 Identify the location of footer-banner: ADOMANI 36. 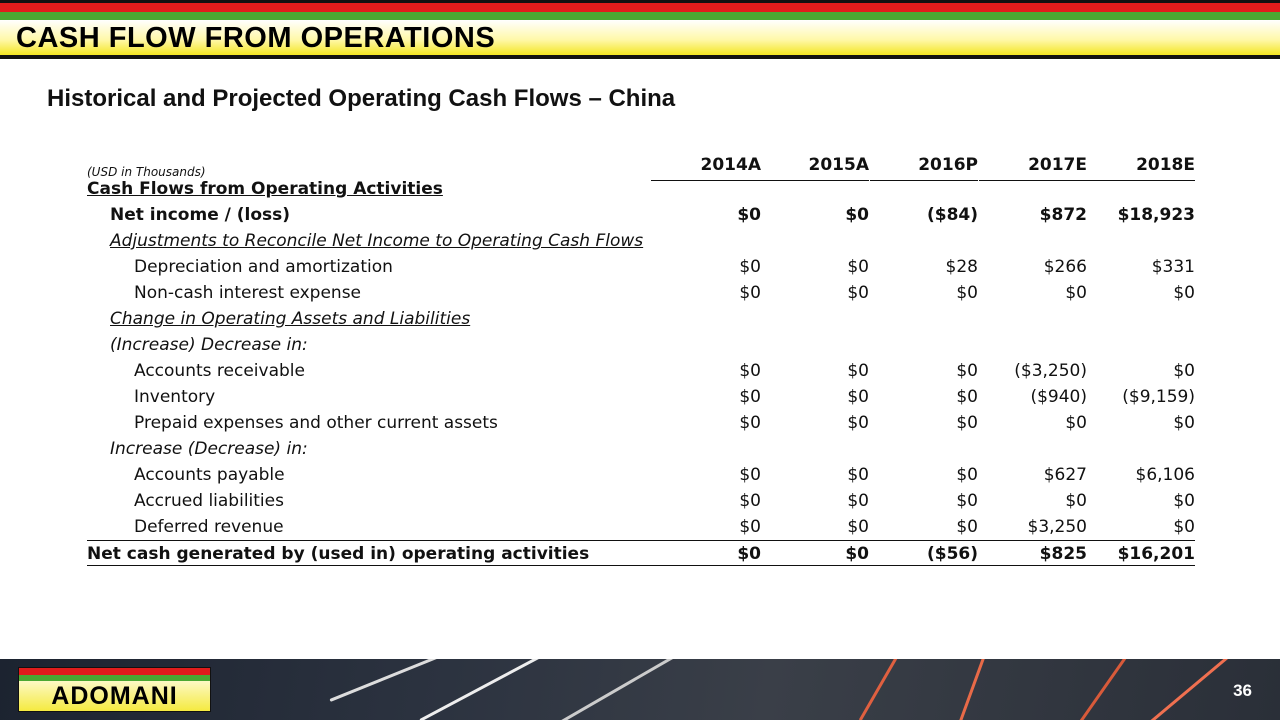
(640, 689).